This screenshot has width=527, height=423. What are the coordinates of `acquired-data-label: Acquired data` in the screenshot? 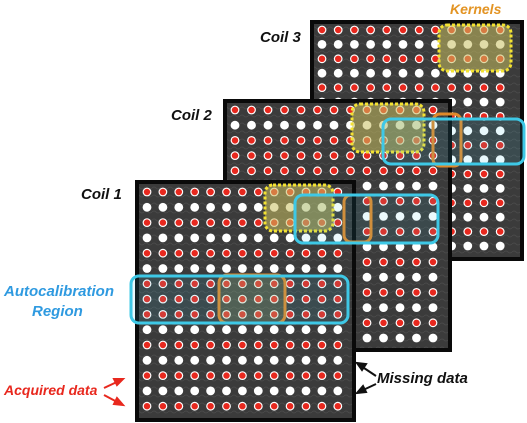 It's located at (50, 390).